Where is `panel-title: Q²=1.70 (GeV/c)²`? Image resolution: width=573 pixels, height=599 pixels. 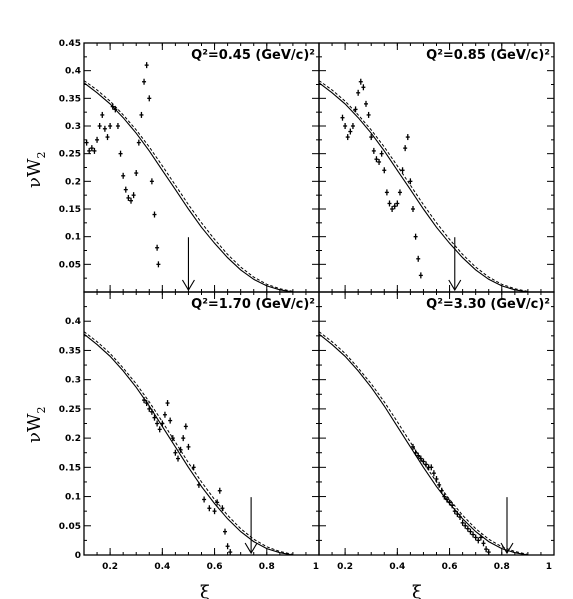 panel-title: Q²=1.70 (GeV/c)² is located at coordinates (253, 304).